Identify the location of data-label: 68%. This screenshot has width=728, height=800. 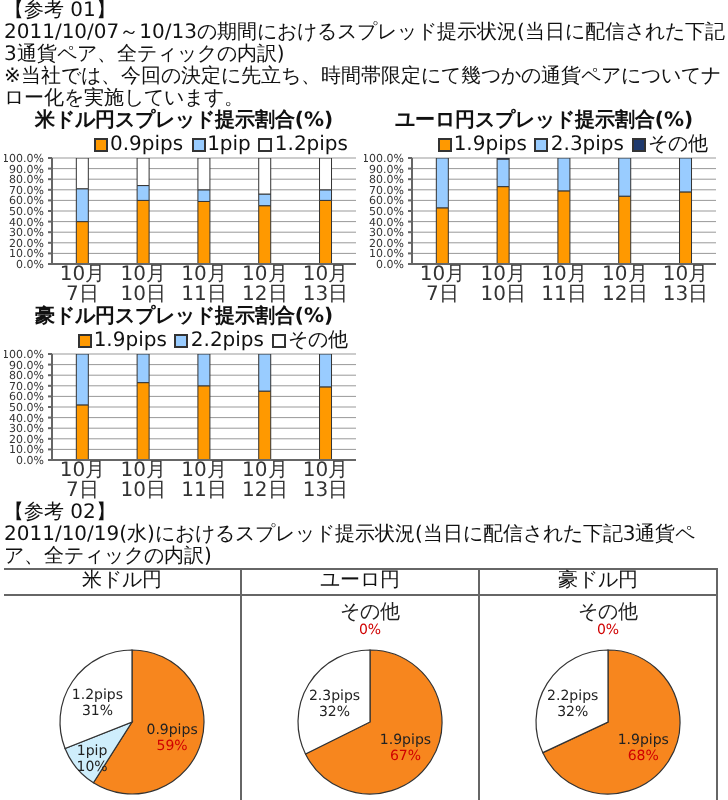
(643, 756).